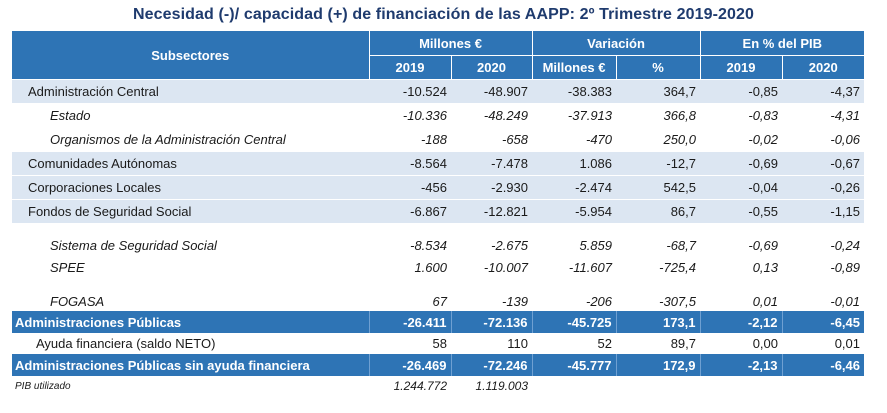  I want to click on cell-pib-2020: -0,06, so click(823, 139).